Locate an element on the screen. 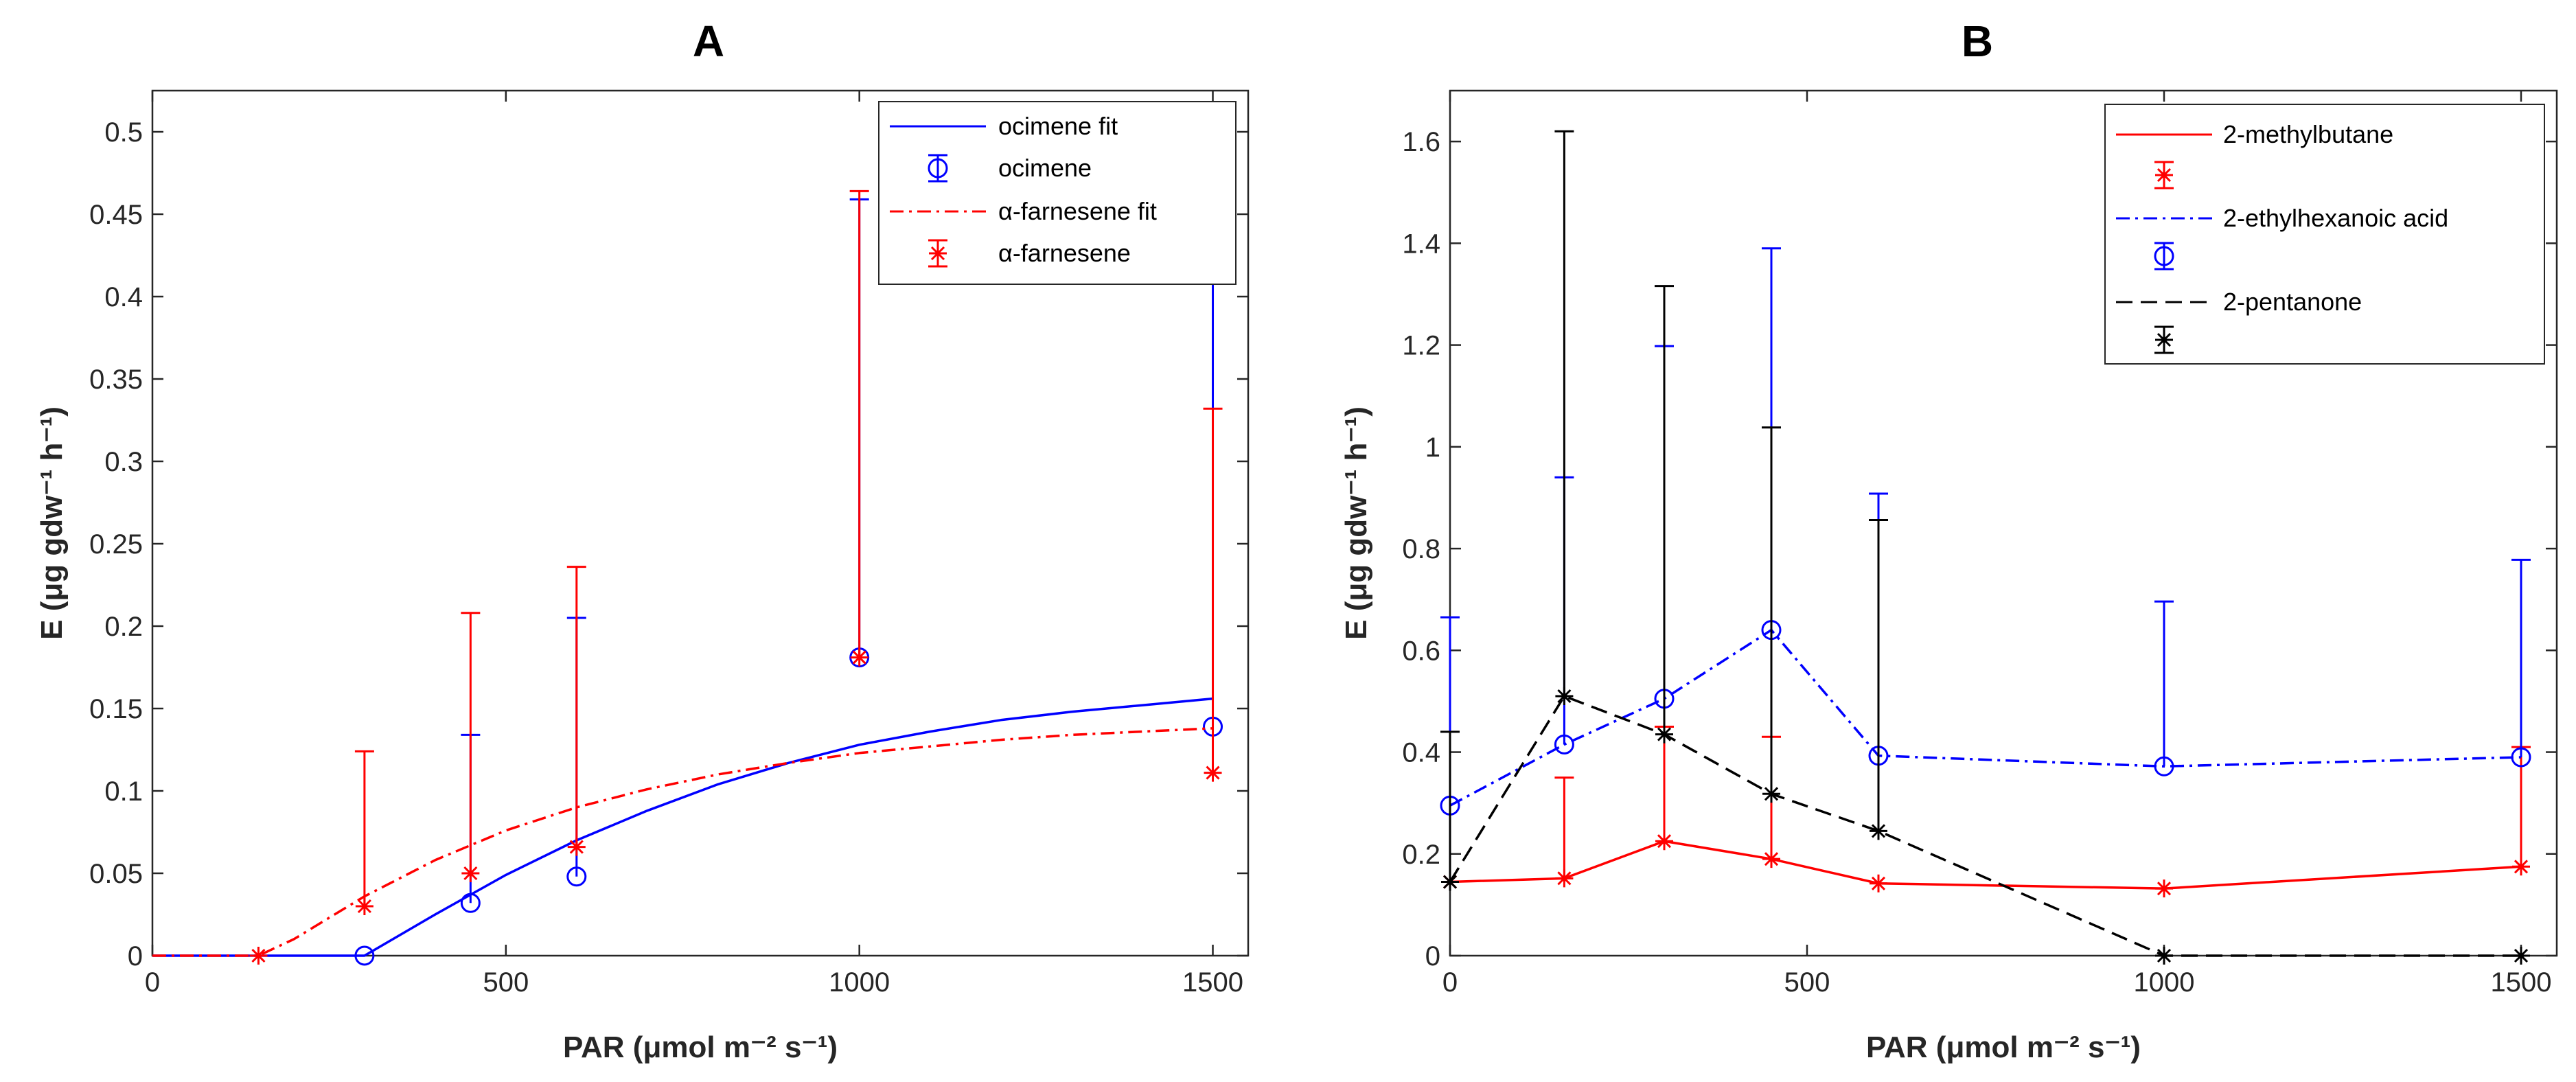 The image size is (2576, 1082). panel-b-legend-box is located at coordinates (2324, 234).